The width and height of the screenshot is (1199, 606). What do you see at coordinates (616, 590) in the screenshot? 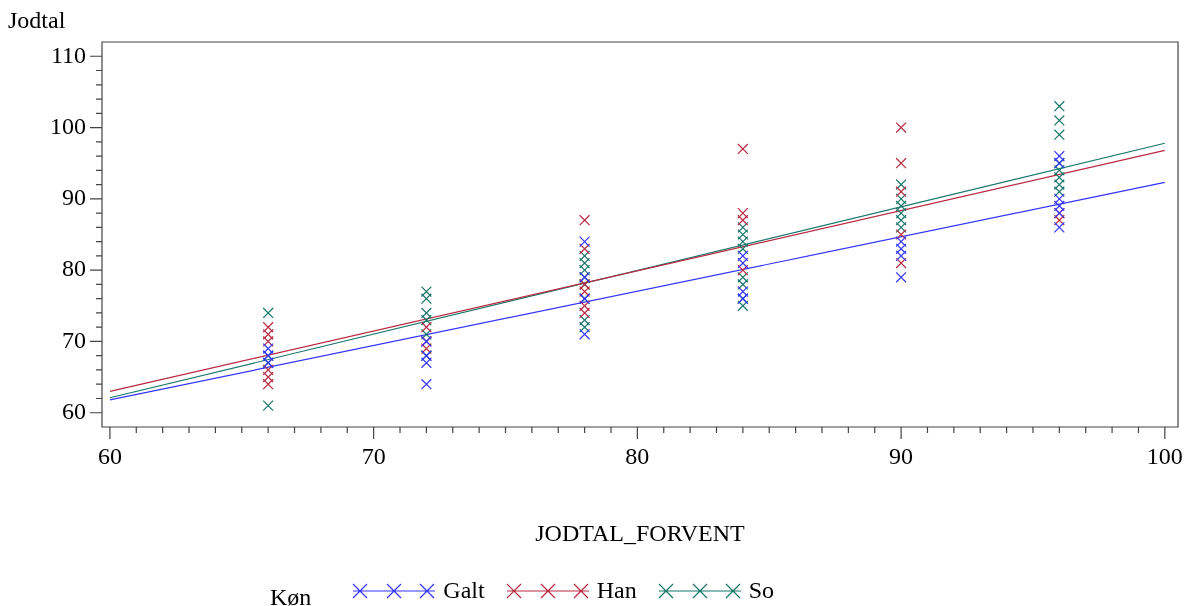
I see `legend-label: Han` at bounding box center [616, 590].